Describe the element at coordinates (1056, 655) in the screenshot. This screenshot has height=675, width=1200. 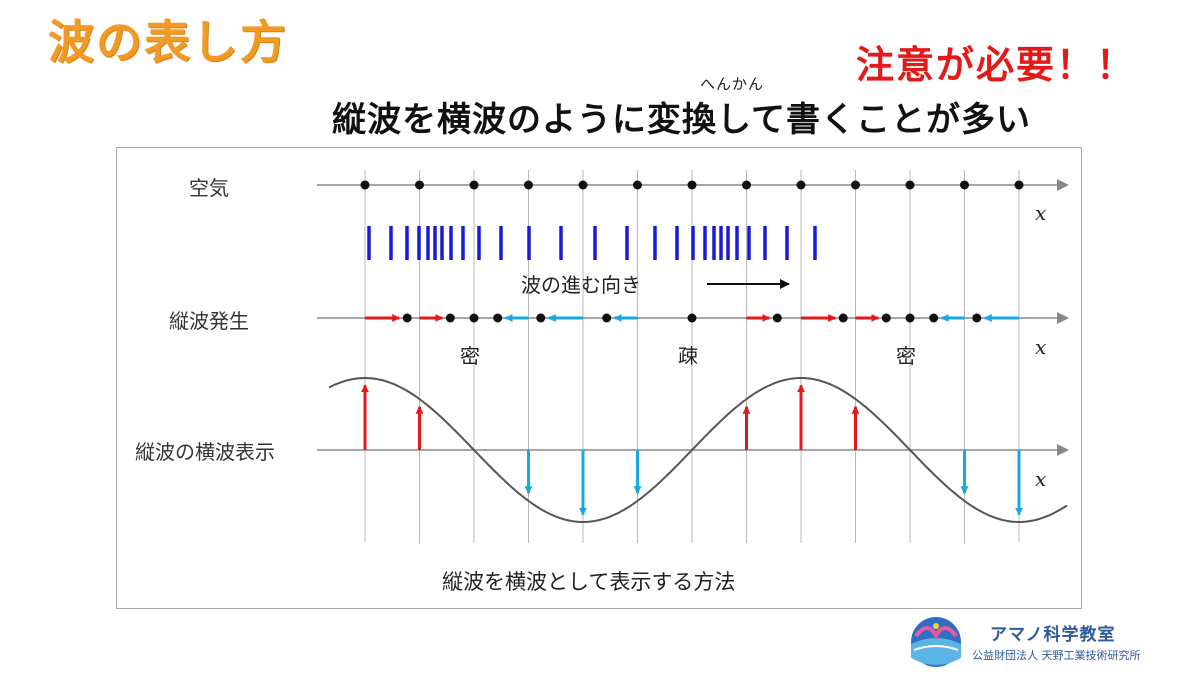
I see `logo-organization: 公益財団法人 天野工業技術研究所` at that location.